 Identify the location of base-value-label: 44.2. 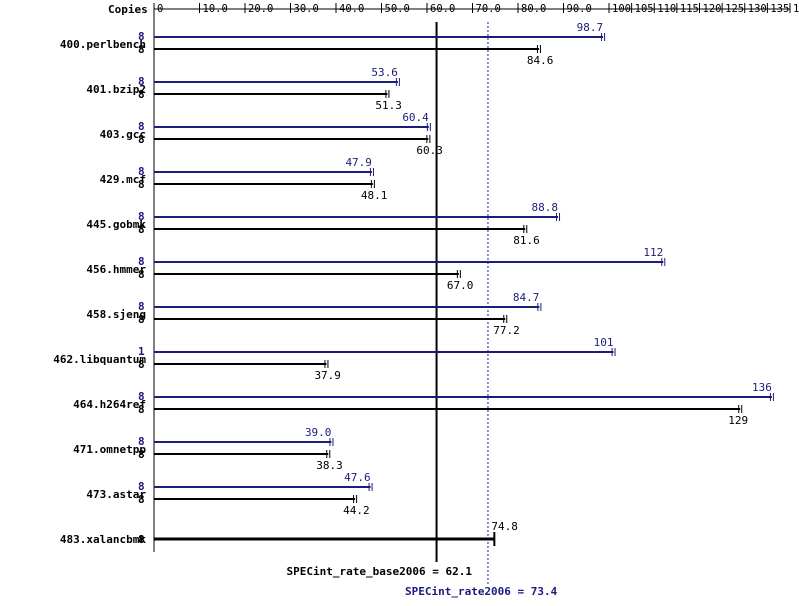
(356, 510).